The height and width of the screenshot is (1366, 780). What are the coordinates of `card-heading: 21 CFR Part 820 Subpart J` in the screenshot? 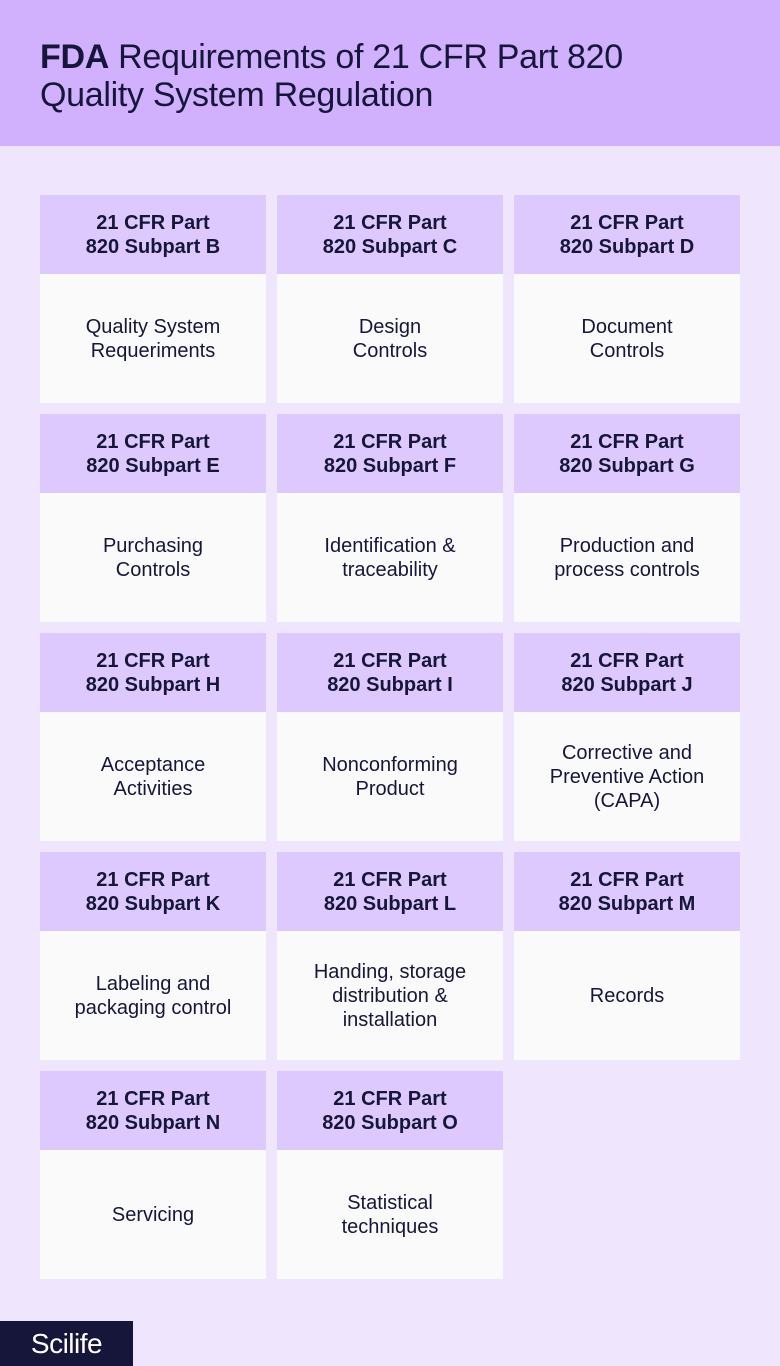 It's located at (627, 672).